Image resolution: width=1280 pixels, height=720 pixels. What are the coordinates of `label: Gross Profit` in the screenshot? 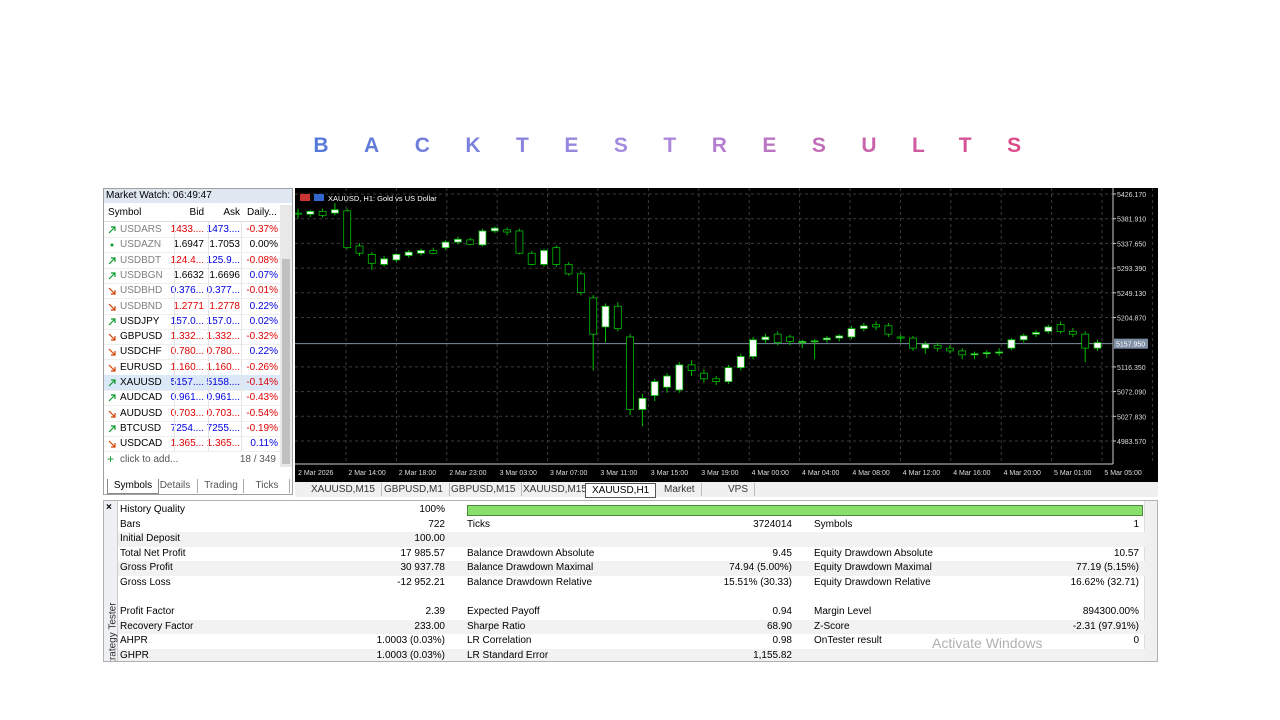 It's located at (146, 568).